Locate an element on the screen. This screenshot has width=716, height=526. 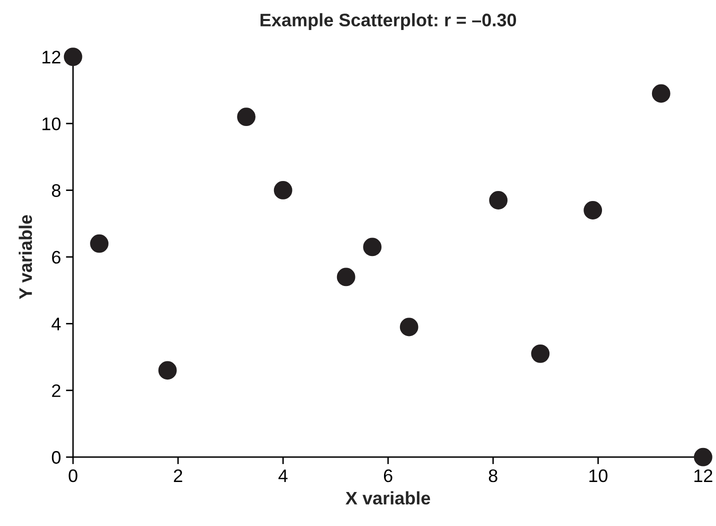
x-tick-label: 12 is located at coordinates (703, 475).